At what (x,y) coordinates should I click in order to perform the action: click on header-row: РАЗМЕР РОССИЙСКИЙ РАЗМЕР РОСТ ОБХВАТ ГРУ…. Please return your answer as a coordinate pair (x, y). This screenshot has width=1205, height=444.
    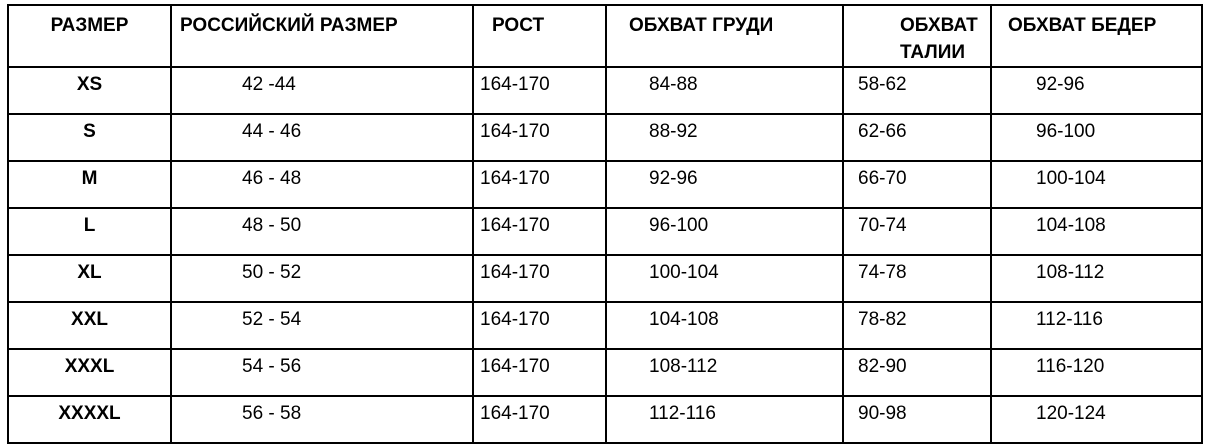
    Looking at the image, I should click on (605, 36).